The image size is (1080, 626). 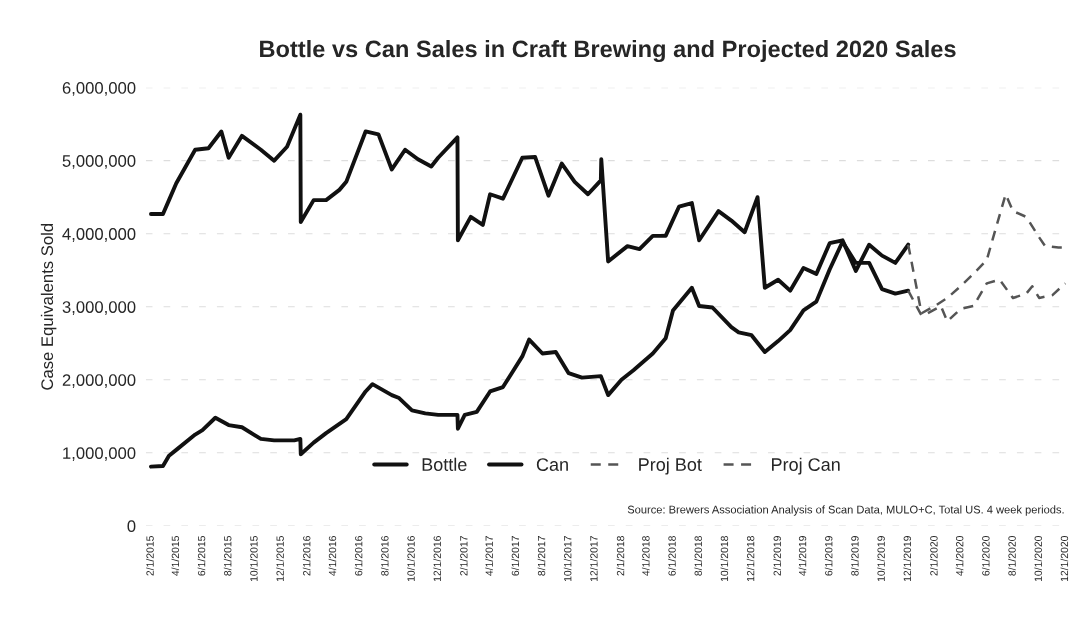 What do you see at coordinates (463, 556) in the screenshot?
I see `x-tick-label: 2/1/2017` at bounding box center [463, 556].